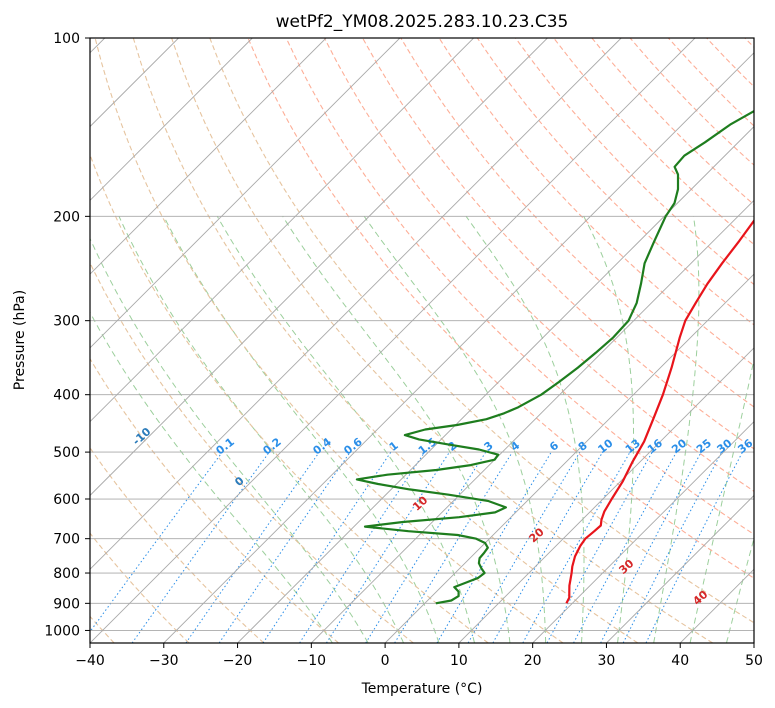  I want to click on mixing-ratio-label: 6, so click(554, 446).